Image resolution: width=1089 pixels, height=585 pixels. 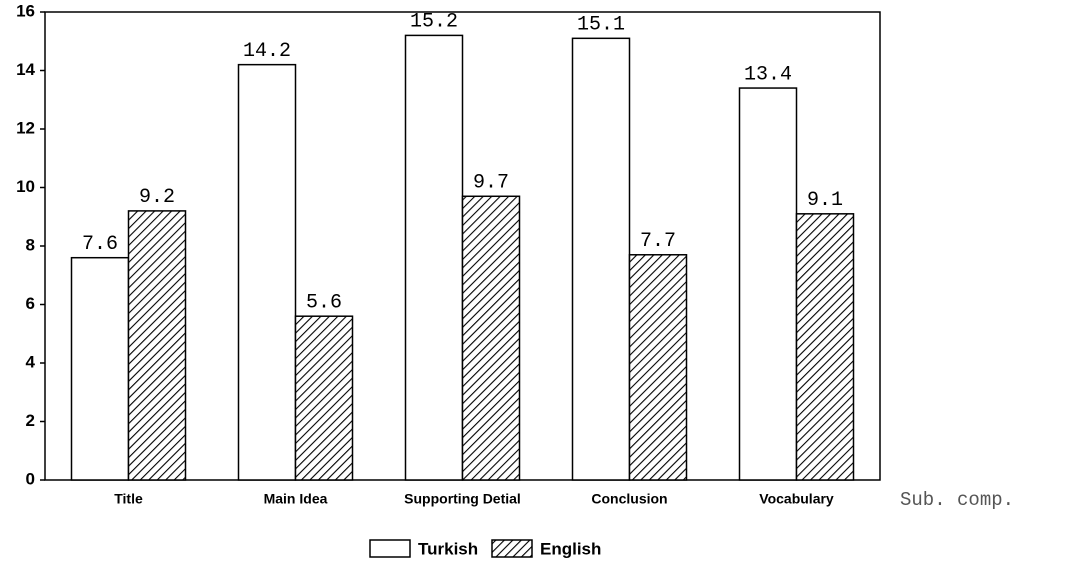 I want to click on legend-label: English, so click(x=570, y=548).